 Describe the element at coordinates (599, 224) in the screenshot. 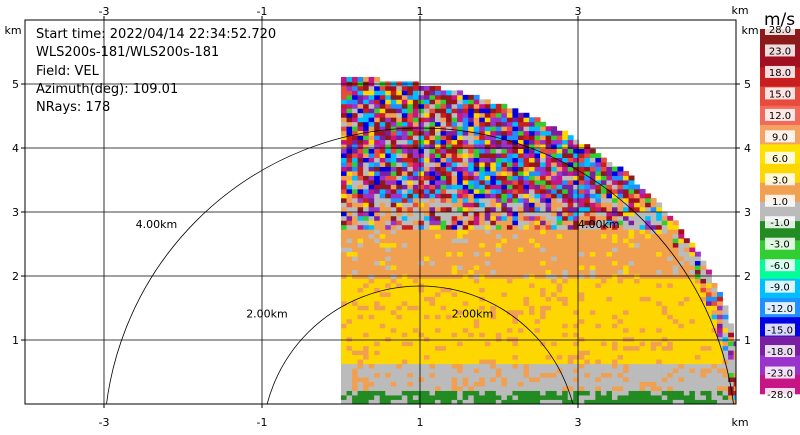

I see `range-ring-label: 4.00km` at that location.